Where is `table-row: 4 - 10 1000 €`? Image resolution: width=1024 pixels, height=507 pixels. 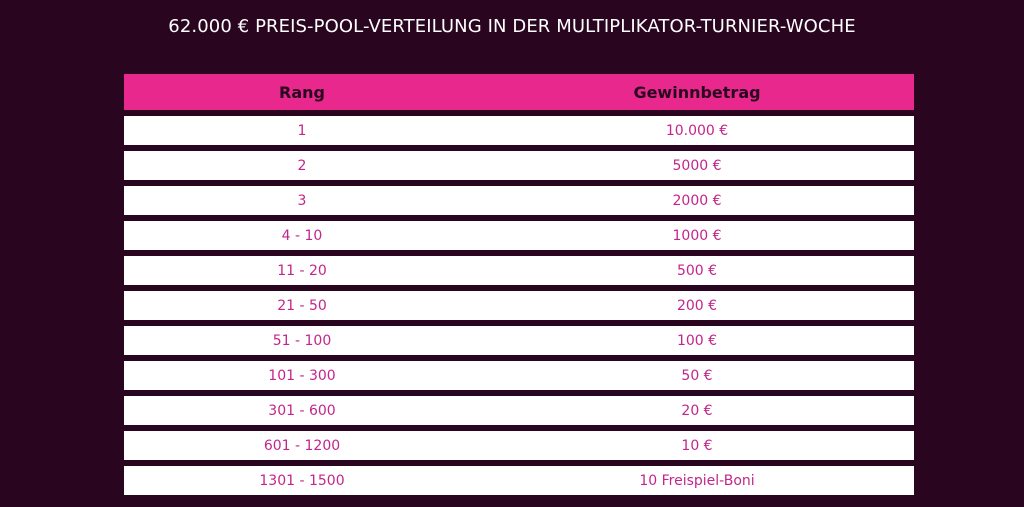 table-row: 4 - 10 1000 € is located at coordinates (519, 235).